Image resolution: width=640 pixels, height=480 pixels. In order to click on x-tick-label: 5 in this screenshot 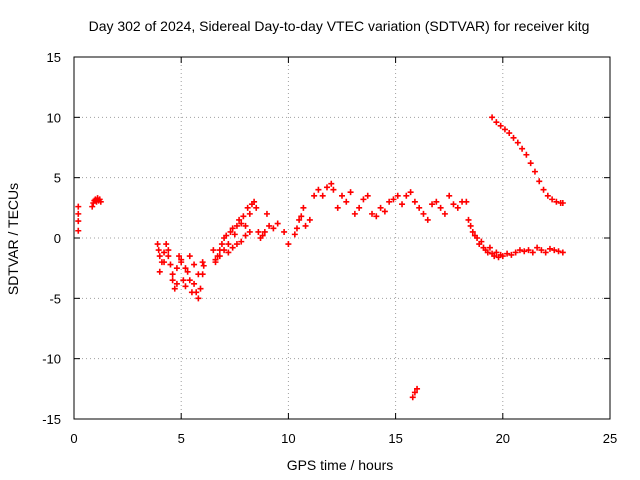, I will do `click(181, 438)`.